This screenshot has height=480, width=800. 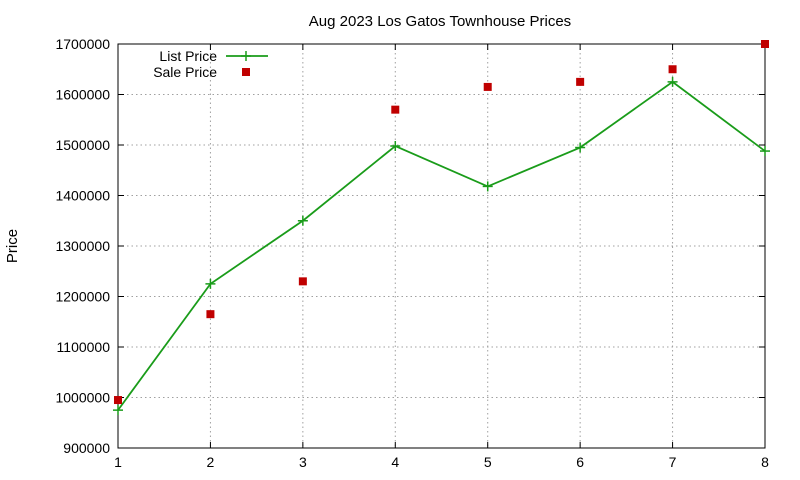 What do you see at coordinates (82, 297) in the screenshot?
I see `y-tick-label: 1200000` at bounding box center [82, 297].